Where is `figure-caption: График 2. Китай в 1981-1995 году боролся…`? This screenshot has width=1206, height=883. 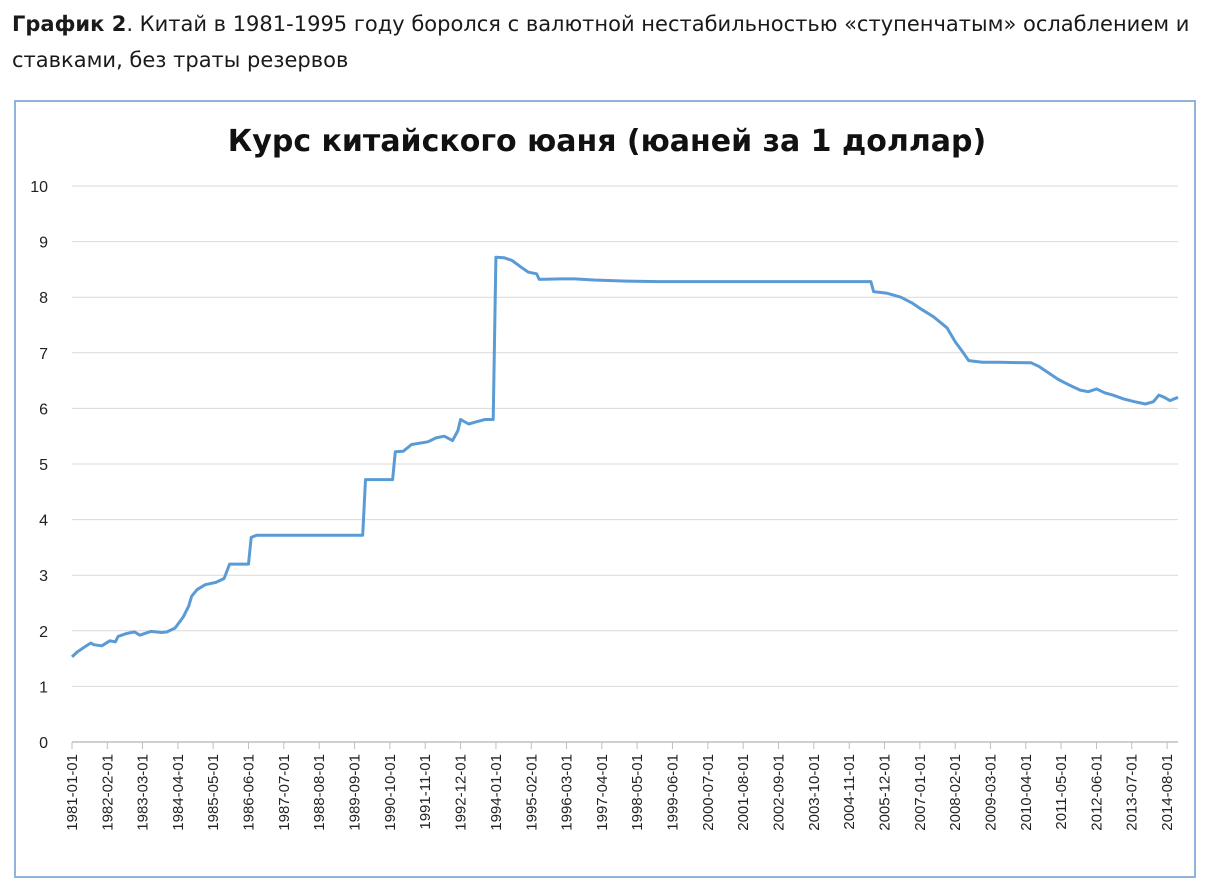 figure-caption: График 2. Китай в 1981-1995 году боролся… is located at coordinates (602, 42).